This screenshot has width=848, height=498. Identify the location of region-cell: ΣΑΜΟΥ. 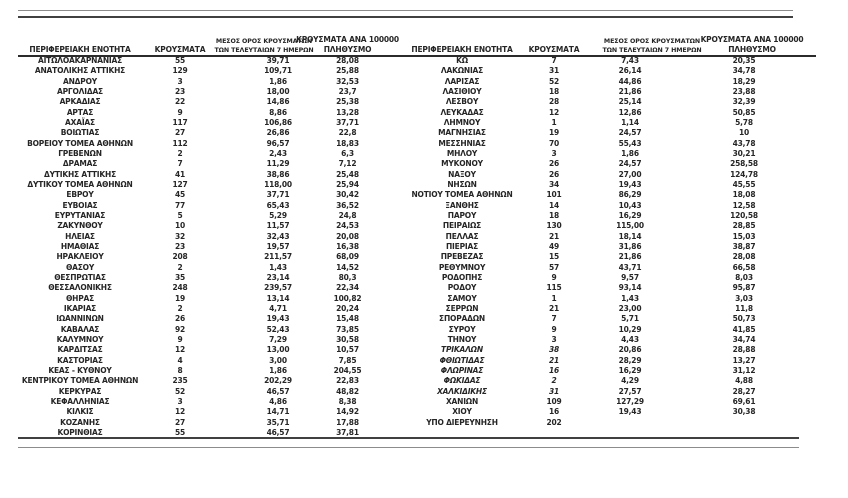
(462, 298).